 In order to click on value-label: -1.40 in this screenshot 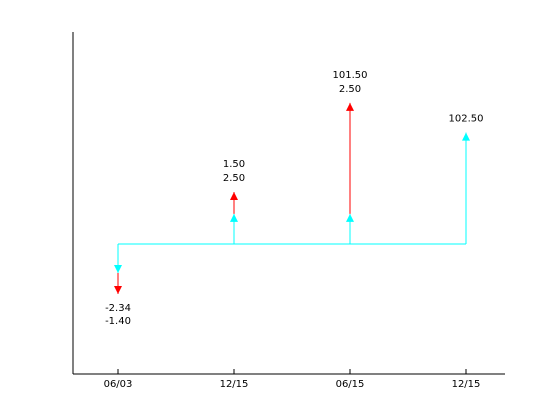, I will do `click(118, 321)`.